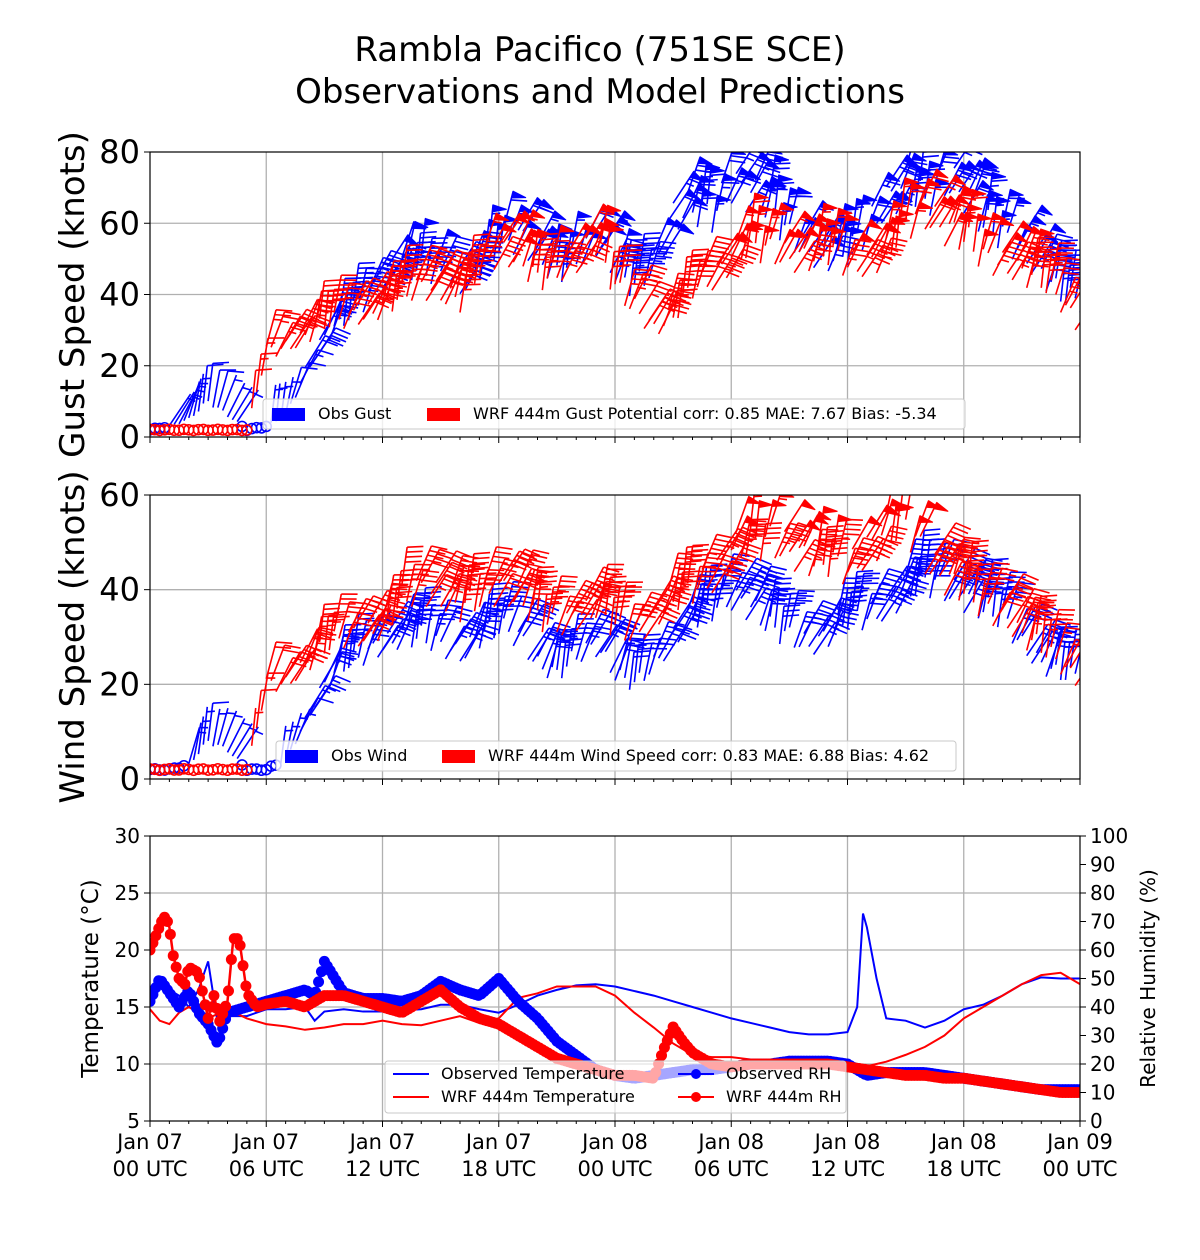  Describe the element at coordinates (133, 1121) in the screenshot. I see `y-tick-label: 5` at that location.